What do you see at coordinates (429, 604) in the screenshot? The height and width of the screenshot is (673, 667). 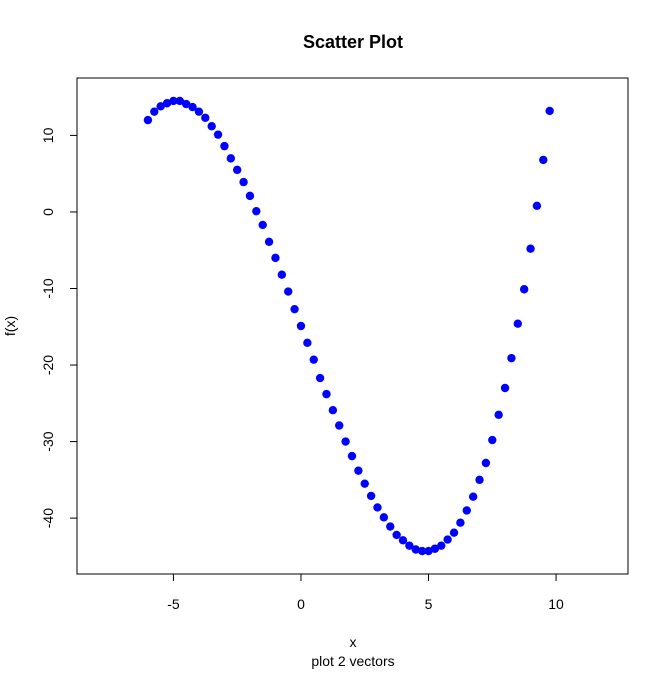 I see `x-tick-label: 5` at bounding box center [429, 604].